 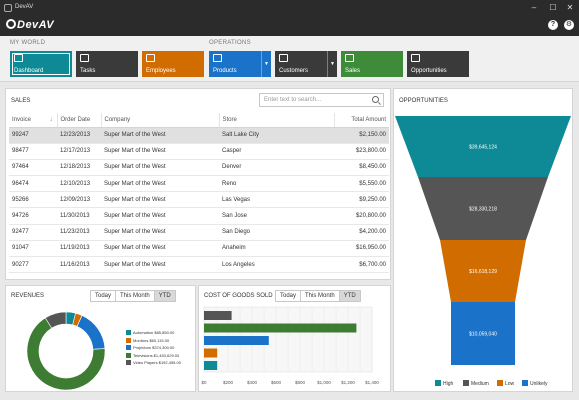 What do you see at coordinates (33, 232) in the screenshot?
I see `cell-invoice: 92477` at bounding box center [33, 232].